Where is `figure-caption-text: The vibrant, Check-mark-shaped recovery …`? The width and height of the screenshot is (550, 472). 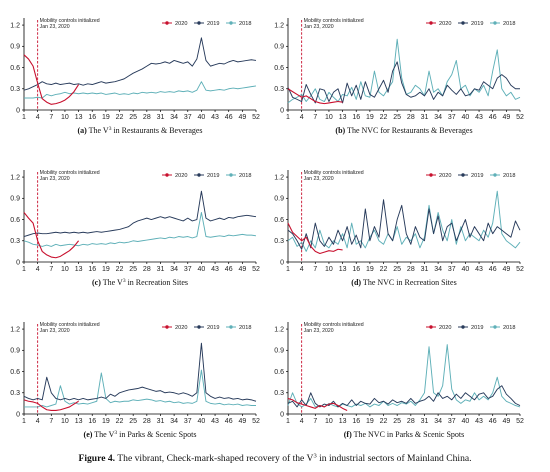 figure-caption-text: The vibrant, Check-mark-shaped recovery … is located at coordinates (214, 458).